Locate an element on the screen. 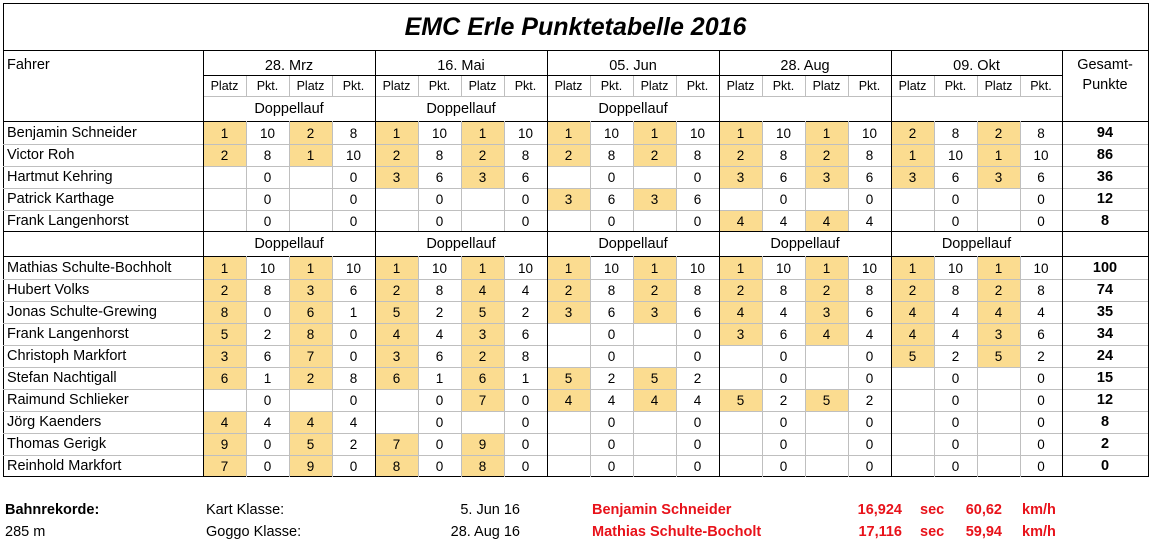 This screenshot has width=1153, height=548. record-driver: Mathias Schulte-Bocholt is located at coordinates (677, 532).